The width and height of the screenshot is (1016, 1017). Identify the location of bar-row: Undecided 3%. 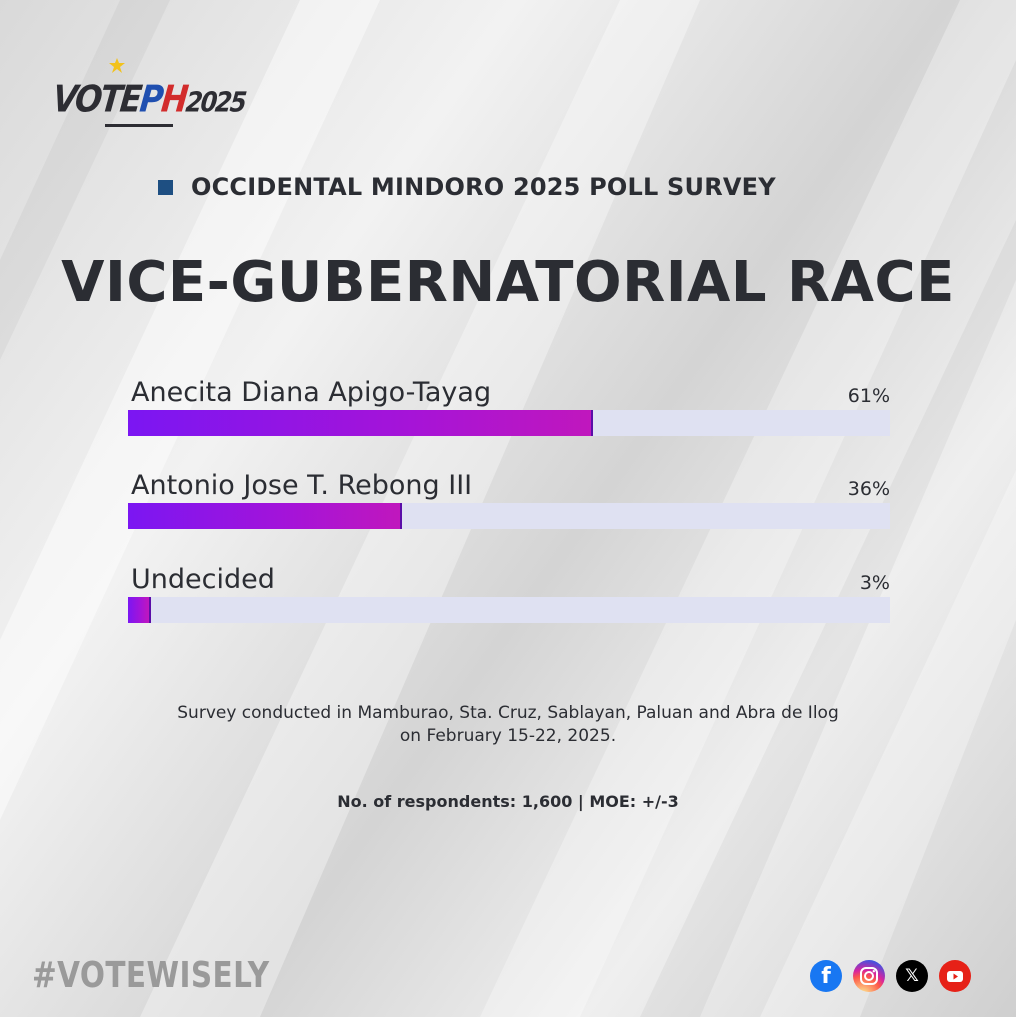
(509, 594).